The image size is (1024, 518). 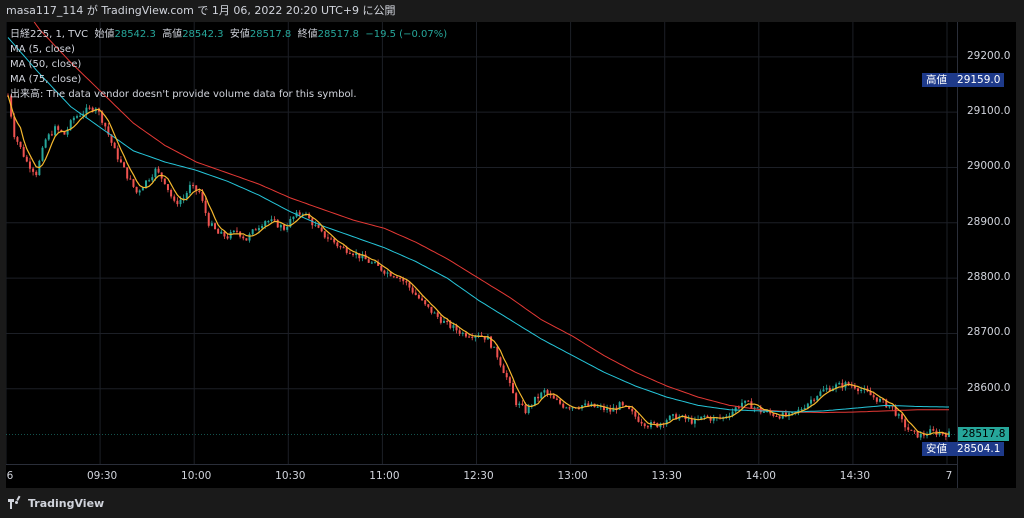 What do you see at coordinates (989, 387) in the screenshot?
I see `price-tick-label: 28600.0` at bounding box center [989, 387].